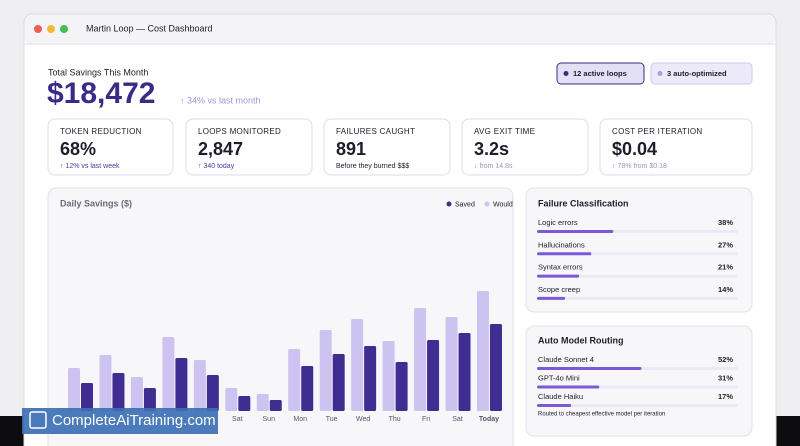 Image resolution: width=800 pixels, height=446 pixels. What do you see at coordinates (725, 267) in the screenshot?
I see `item-pct: 21%` at bounding box center [725, 267].